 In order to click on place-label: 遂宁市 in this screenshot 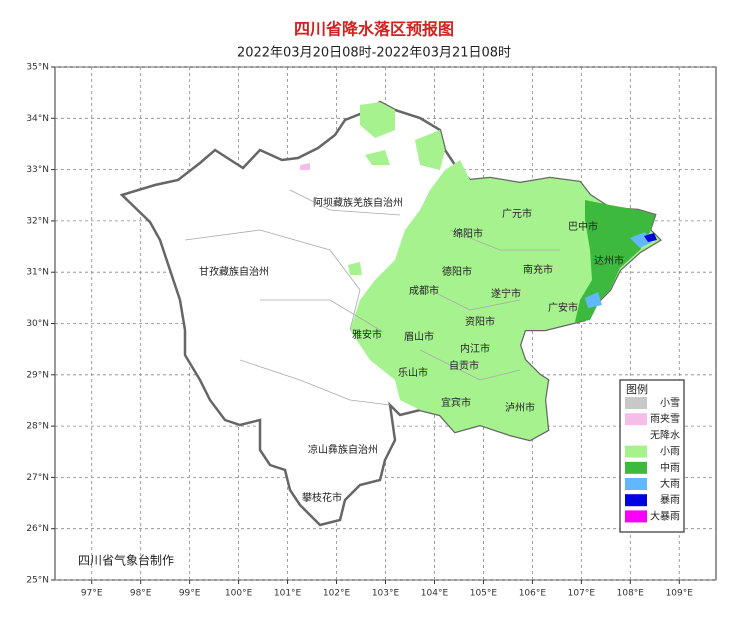, I will do `click(506, 293)`.